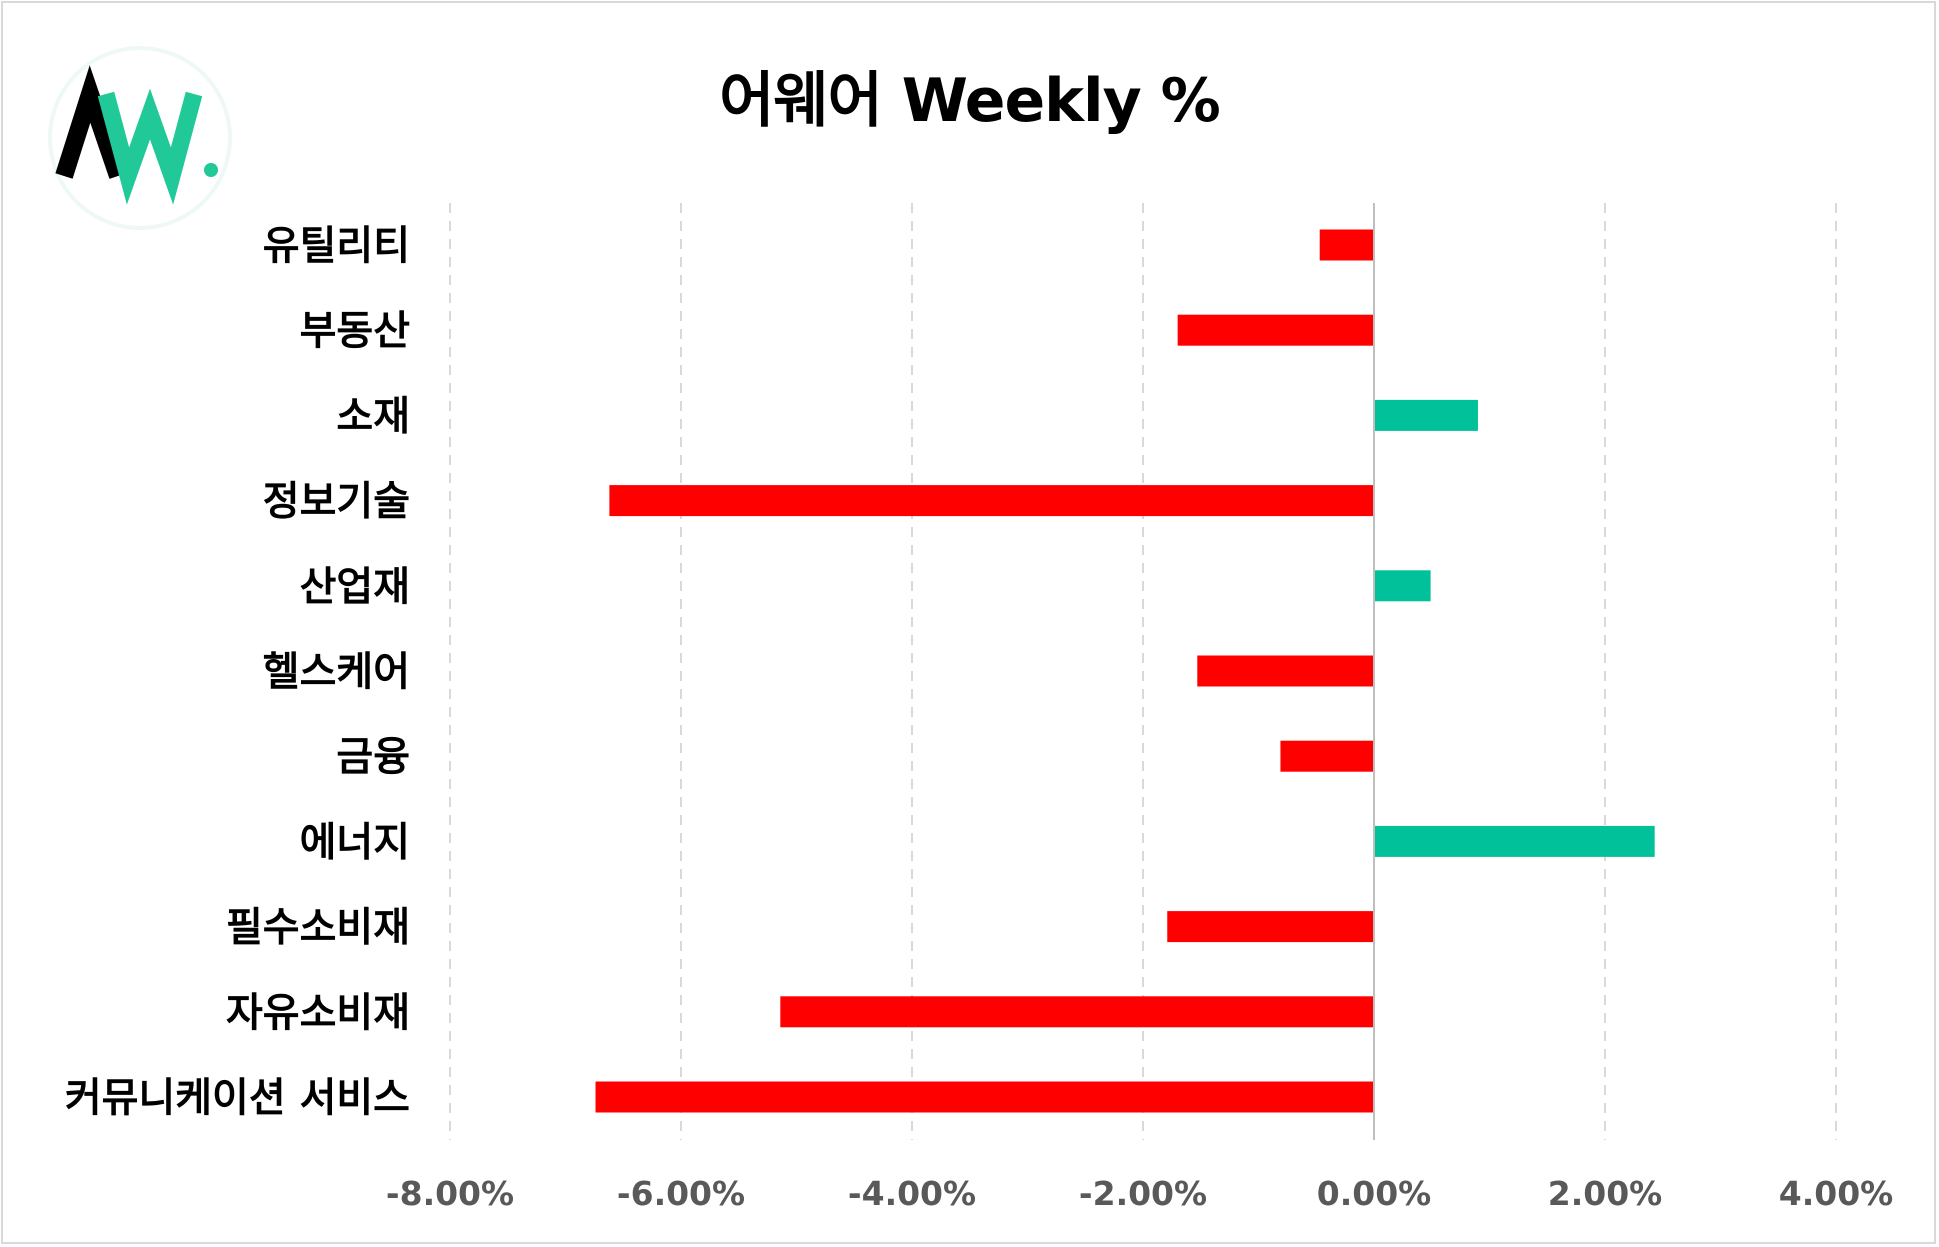 The width and height of the screenshot is (1939, 1247). What do you see at coordinates (336, 672) in the screenshot?
I see `category-label: 헬스케어` at bounding box center [336, 672].